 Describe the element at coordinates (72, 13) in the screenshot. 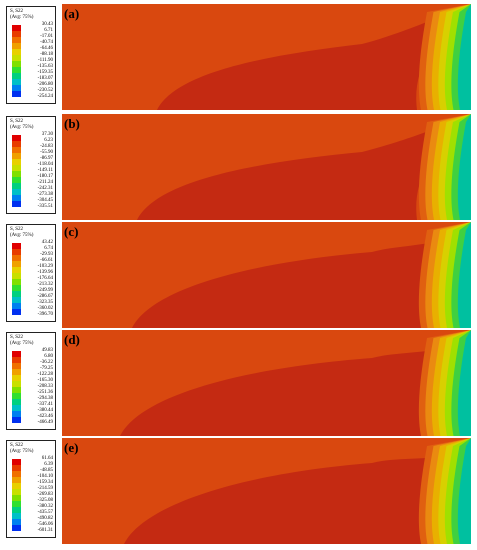

I see `panel-label: (a)` at that location.